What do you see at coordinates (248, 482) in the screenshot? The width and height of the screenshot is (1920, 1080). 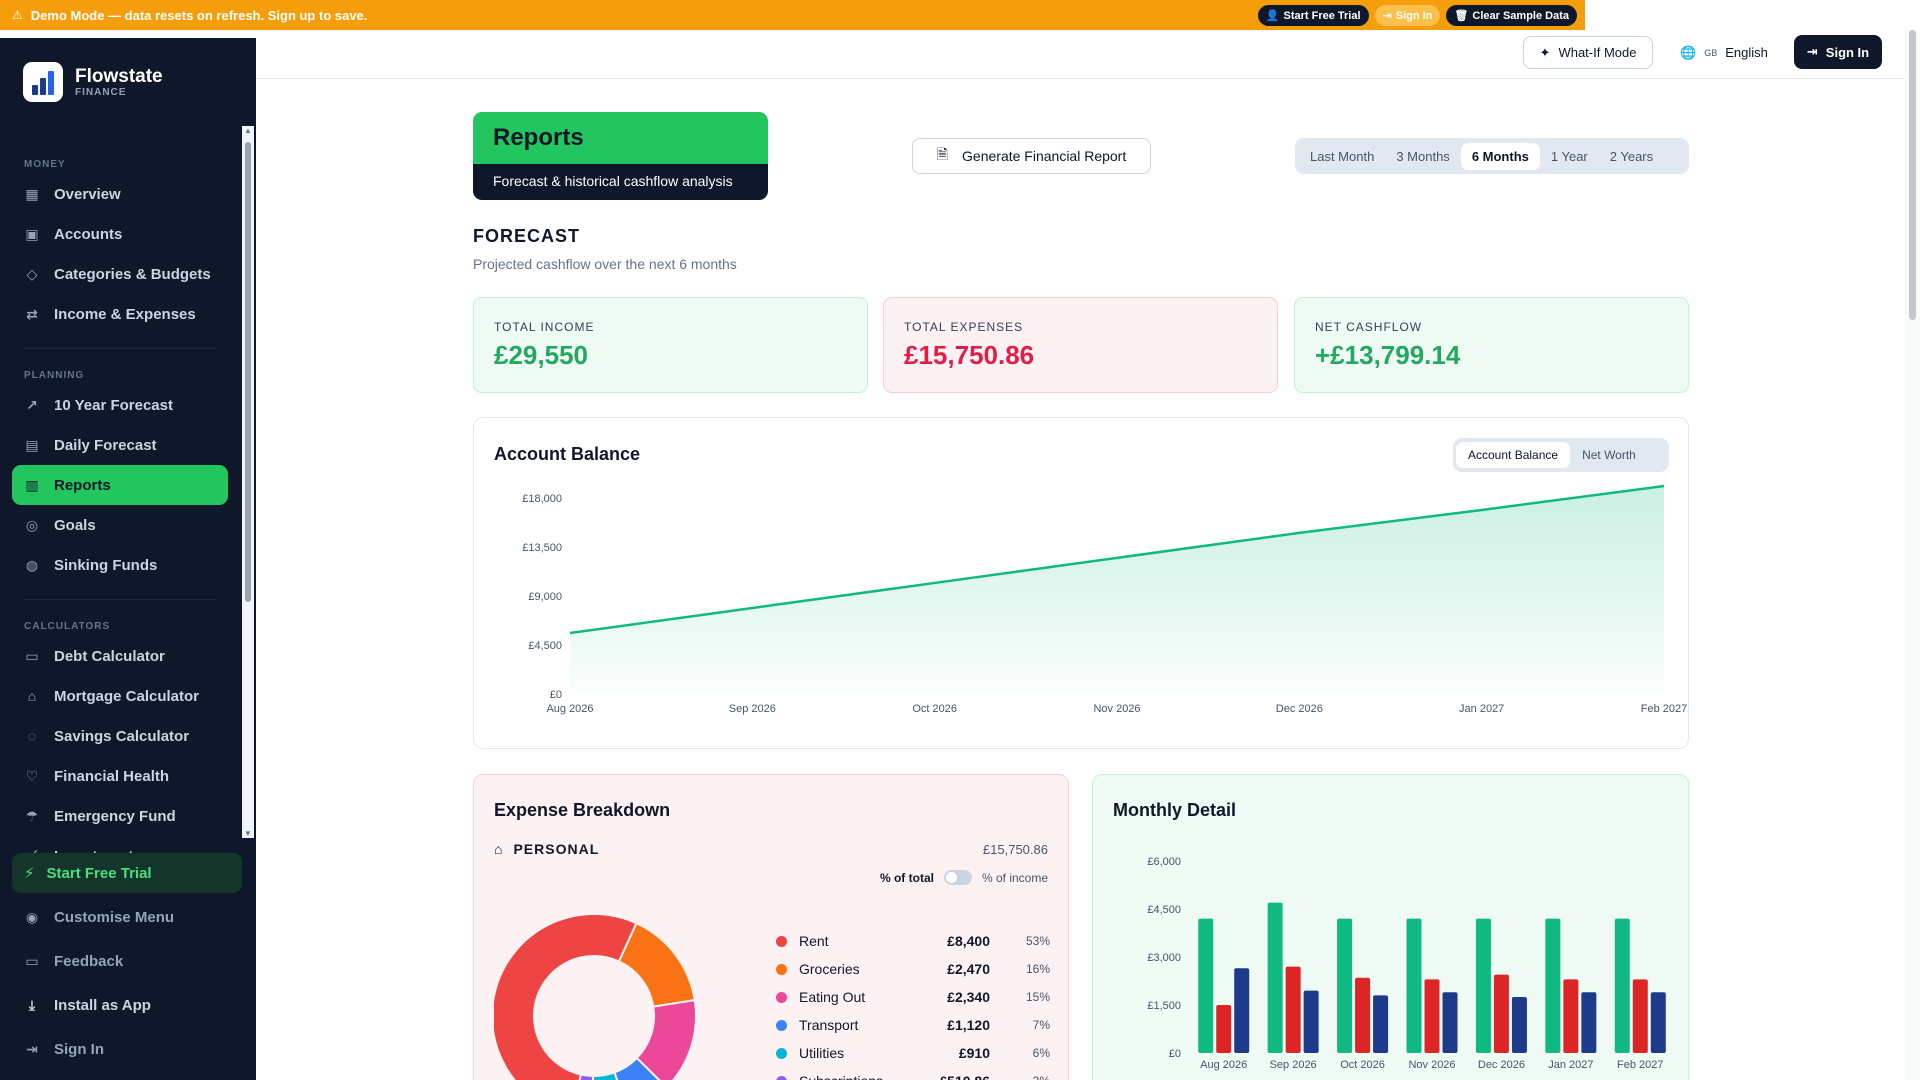 I see `sidebar-scrollbar: ▲ ▼` at bounding box center [248, 482].